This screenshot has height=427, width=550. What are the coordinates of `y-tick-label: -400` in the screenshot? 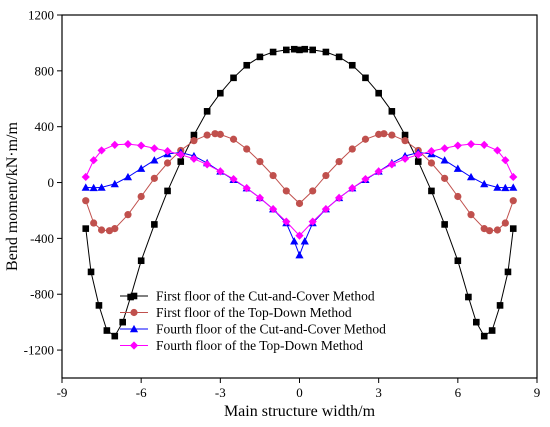 It's located at (42, 238).